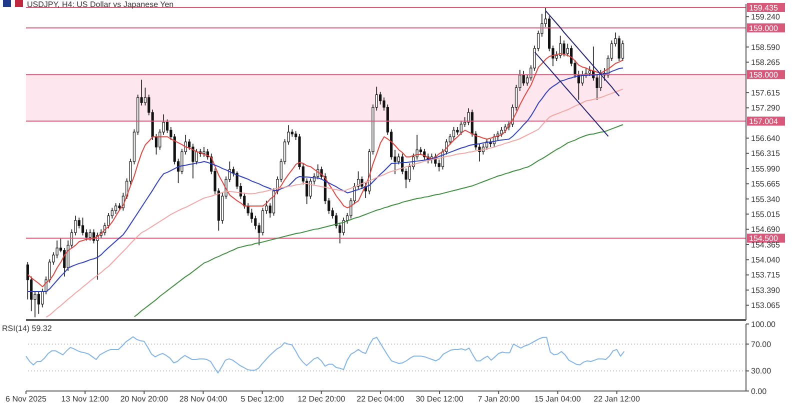 The width and height of the screenshot is (799, 403). What do you see at coordinates (765, 260) in the screenshot?
I see `y-tick-label: 154.040` at bounding box center [765, 260].